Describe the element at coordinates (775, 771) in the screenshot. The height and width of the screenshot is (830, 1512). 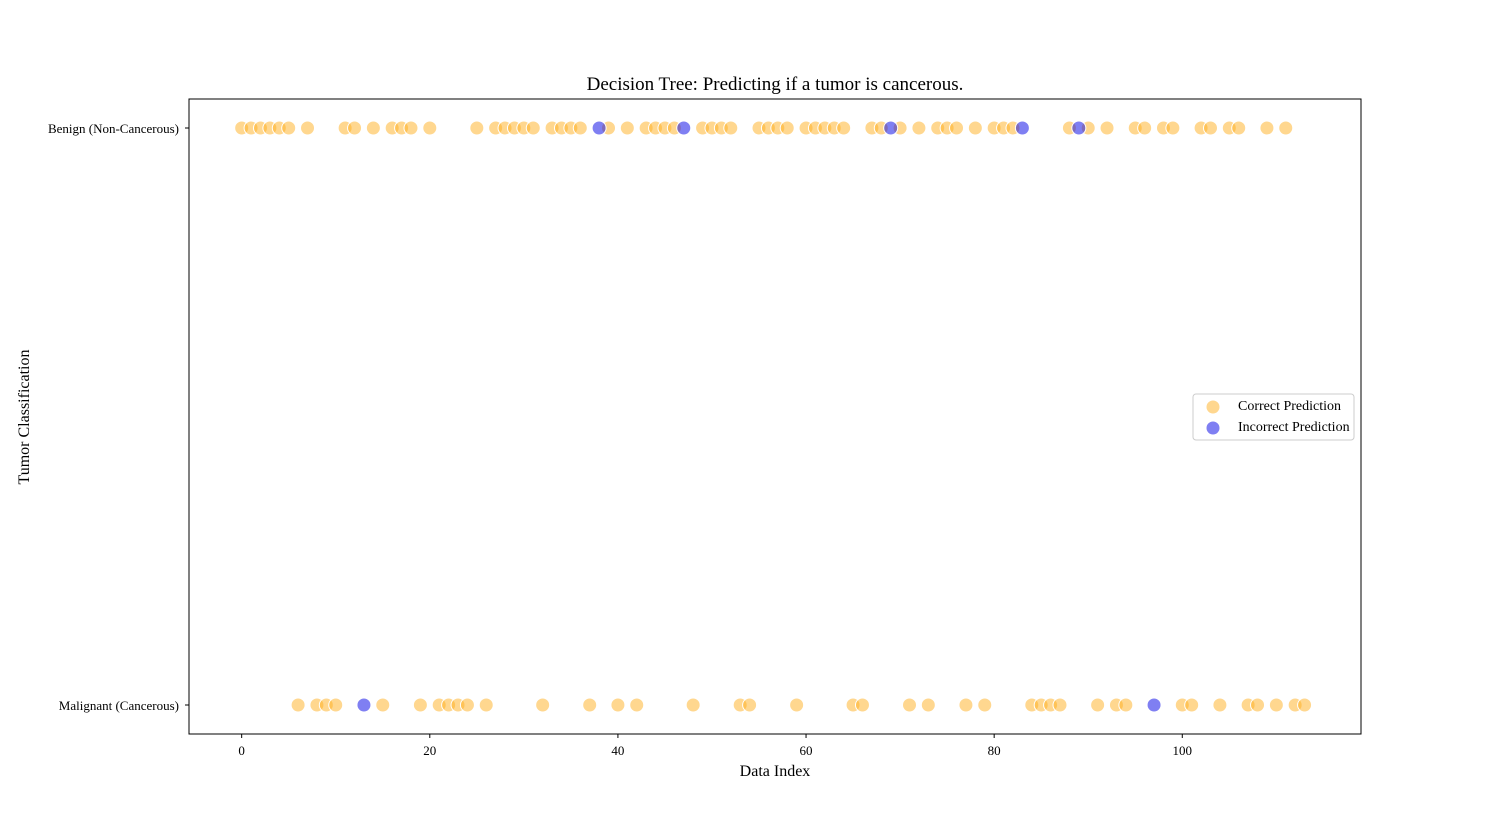
I see `x-axis-label: Data Index` at that location.